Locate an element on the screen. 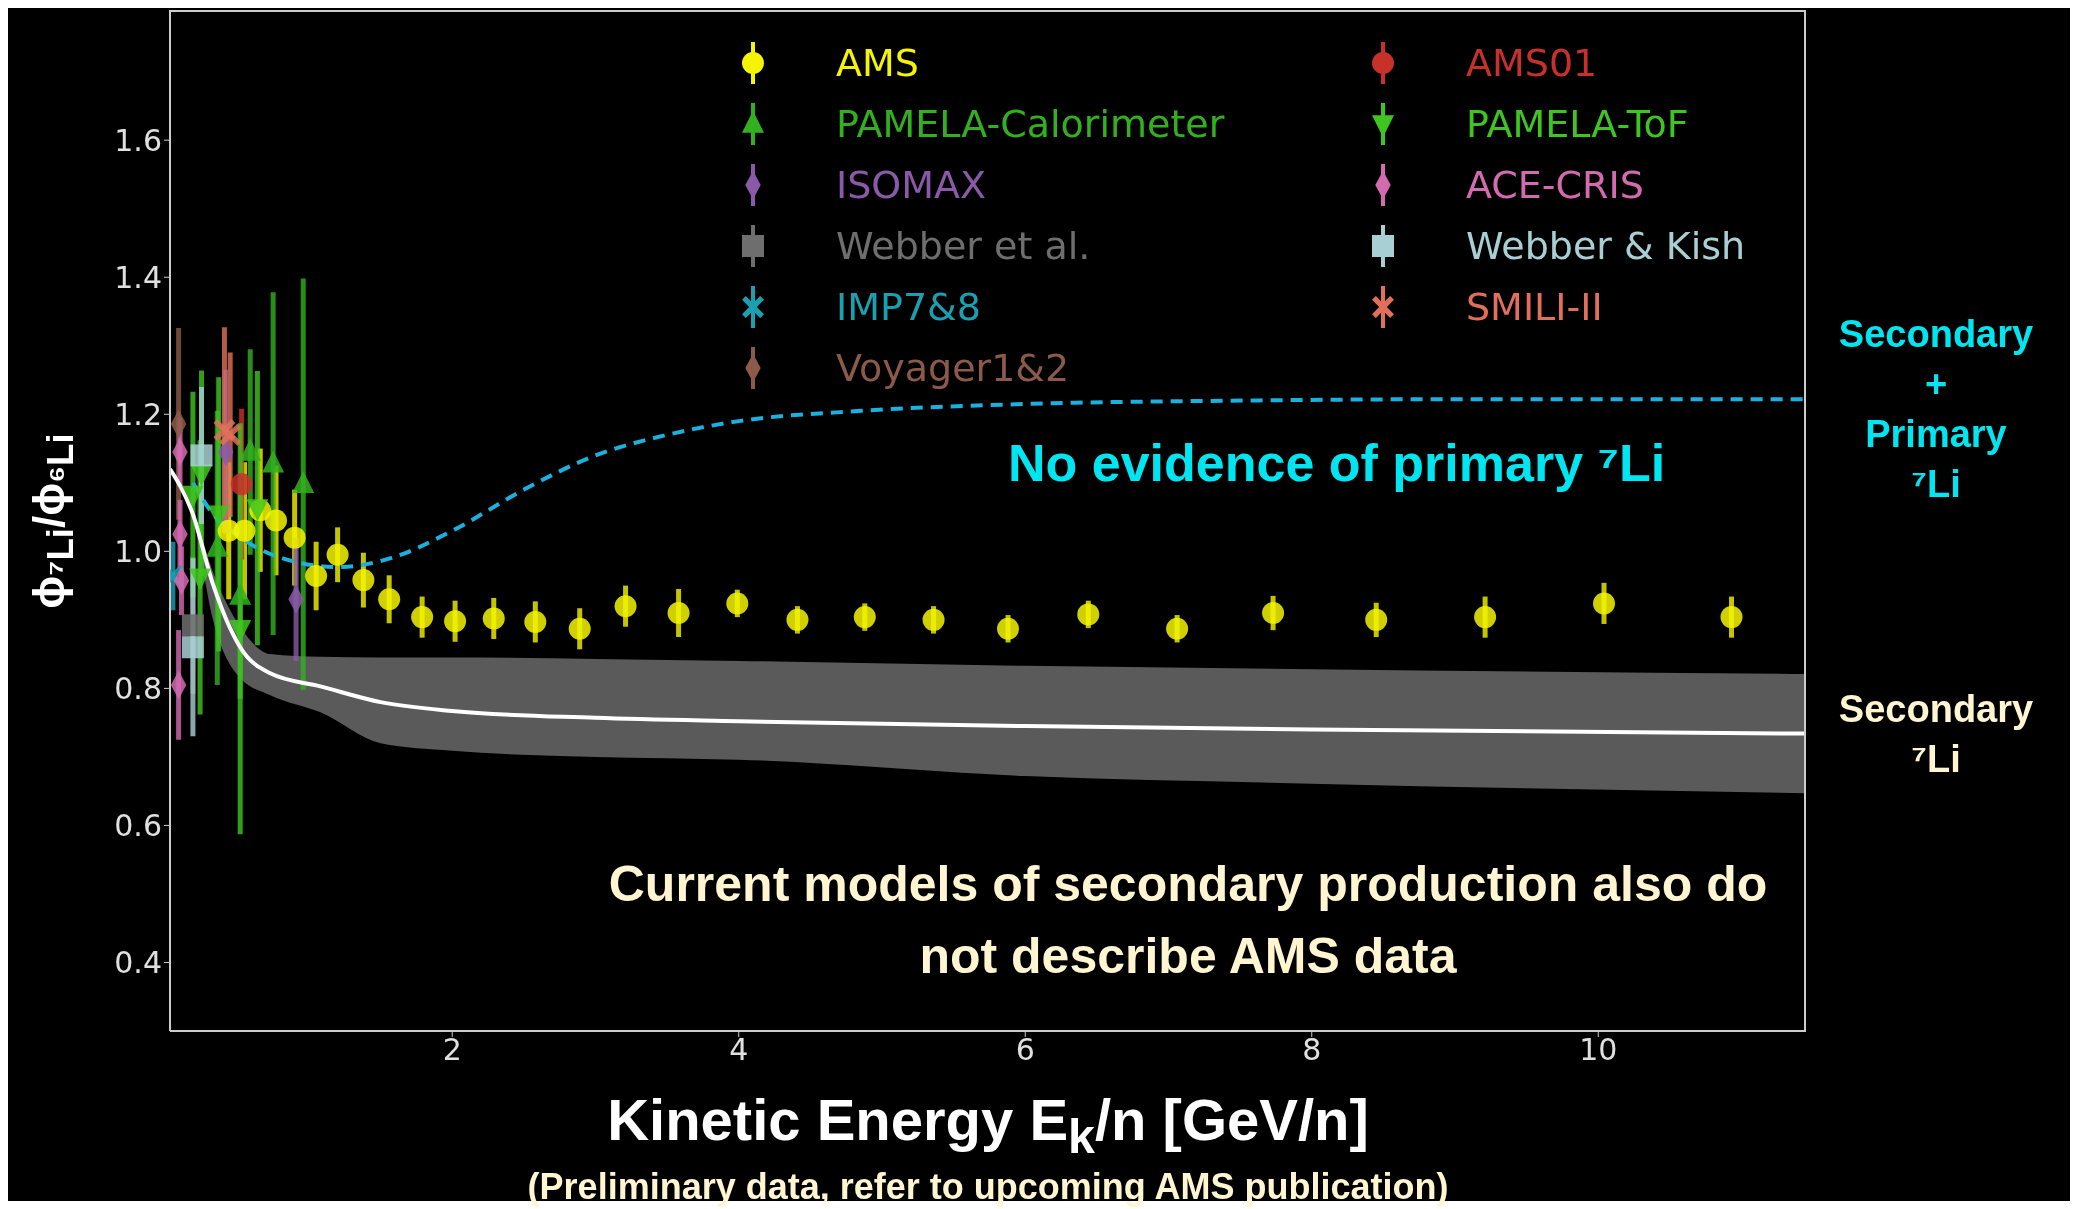 The width and height of the screenshot is (2078, 1209). legend-label: PAMELA-ToF is located at coordinates (1577, 123).